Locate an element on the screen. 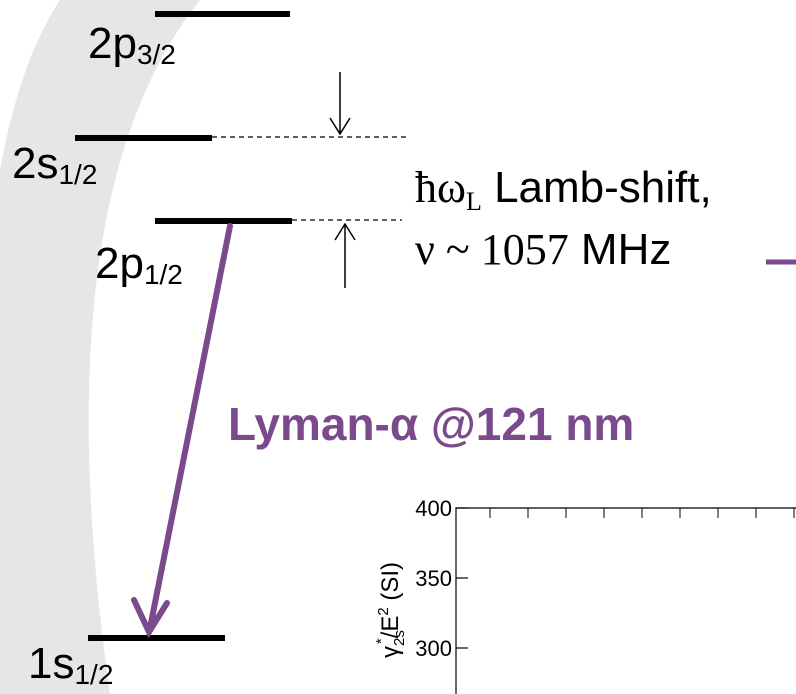 This screenshot has width=796, height=694. y-axis-label: γ2s*/E2 (SI) is located at coordinates (390, 610).